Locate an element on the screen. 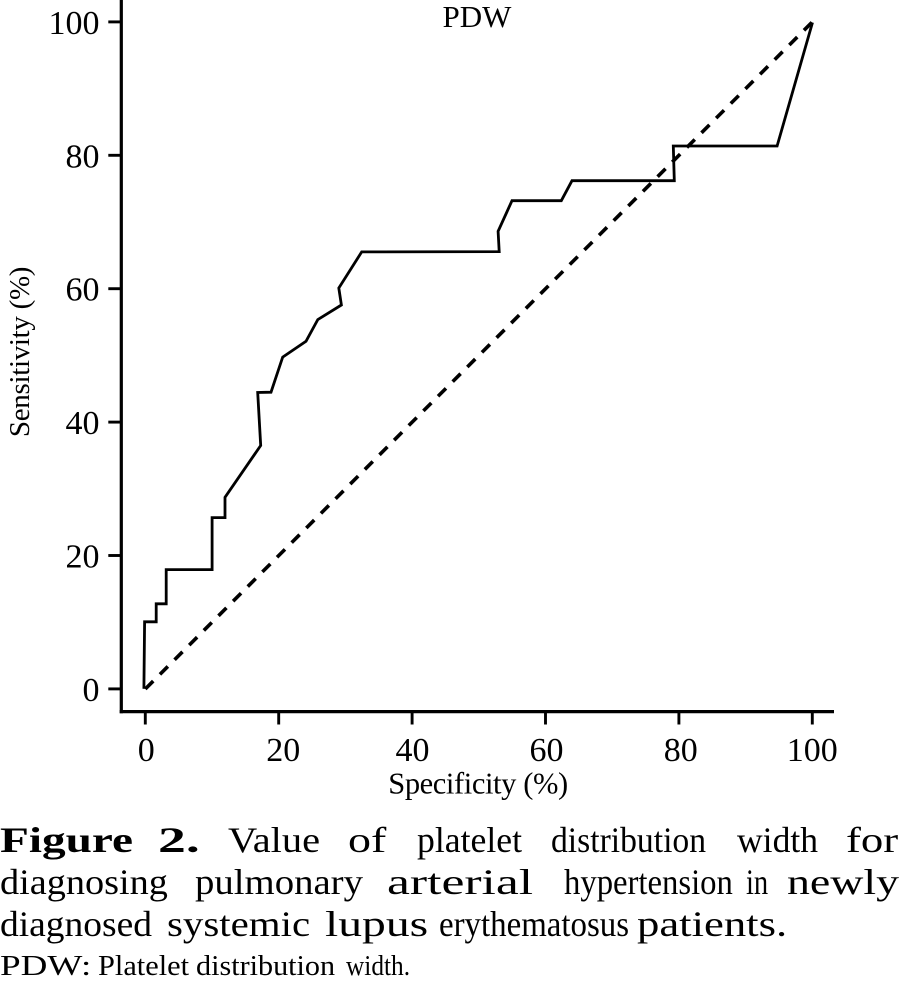  svg-text: PDW is located at coordinates (478, 17).